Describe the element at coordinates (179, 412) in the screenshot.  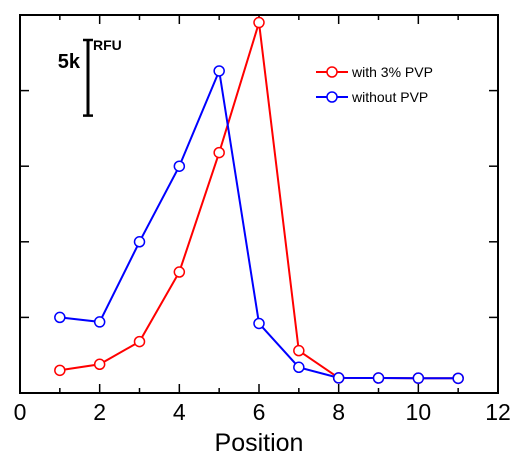
I see `x-tick-label: 4` at that location.